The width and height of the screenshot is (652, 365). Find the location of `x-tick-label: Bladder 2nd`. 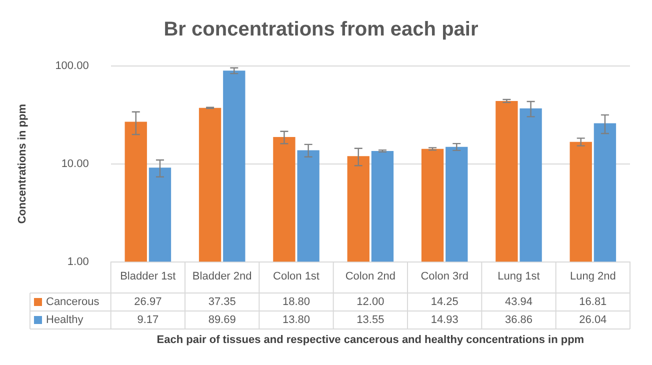

x-tick-label: Bladder 2nd is located at coordinates (222, 276).